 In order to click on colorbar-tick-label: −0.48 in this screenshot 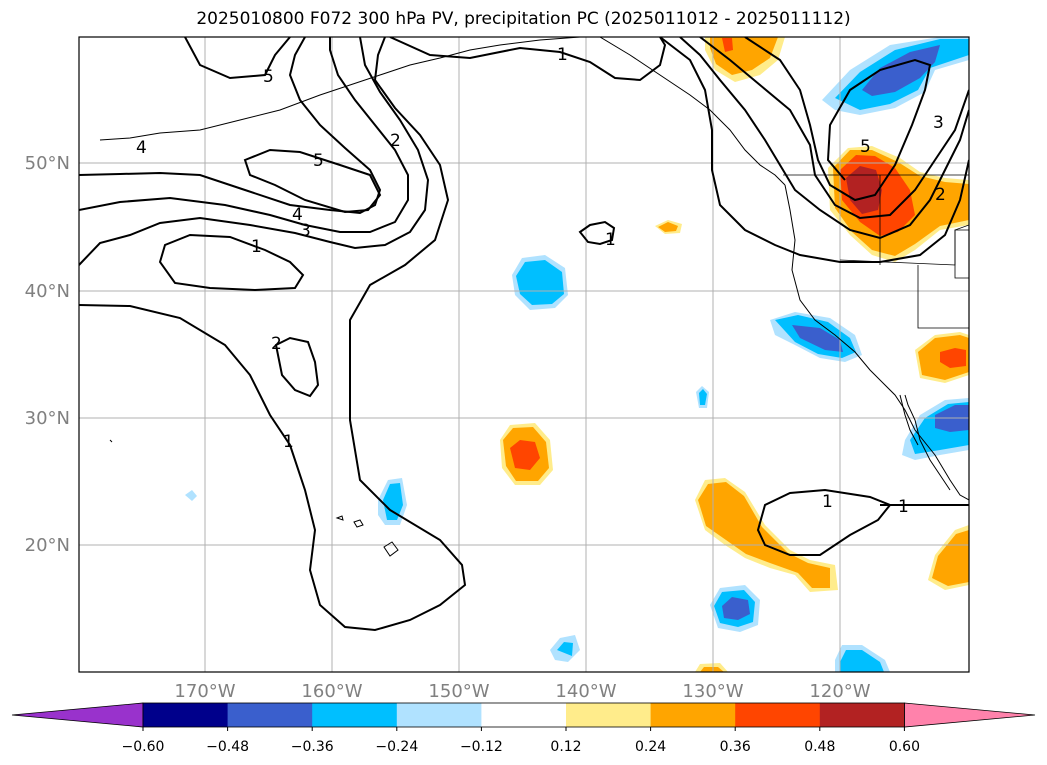, I will do `click(227, 747)`.